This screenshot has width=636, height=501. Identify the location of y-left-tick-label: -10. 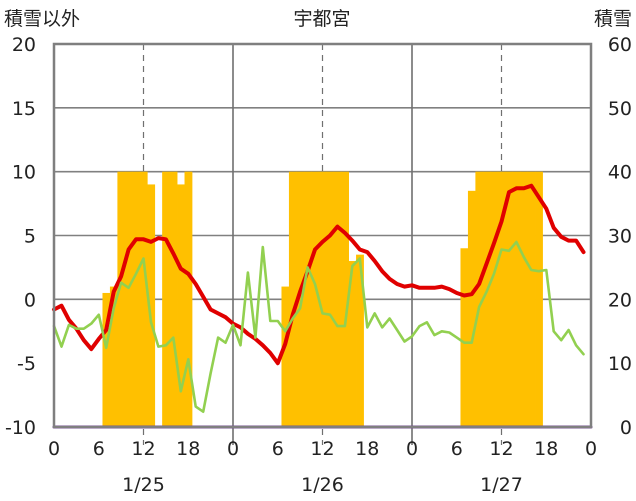
(20, 428).